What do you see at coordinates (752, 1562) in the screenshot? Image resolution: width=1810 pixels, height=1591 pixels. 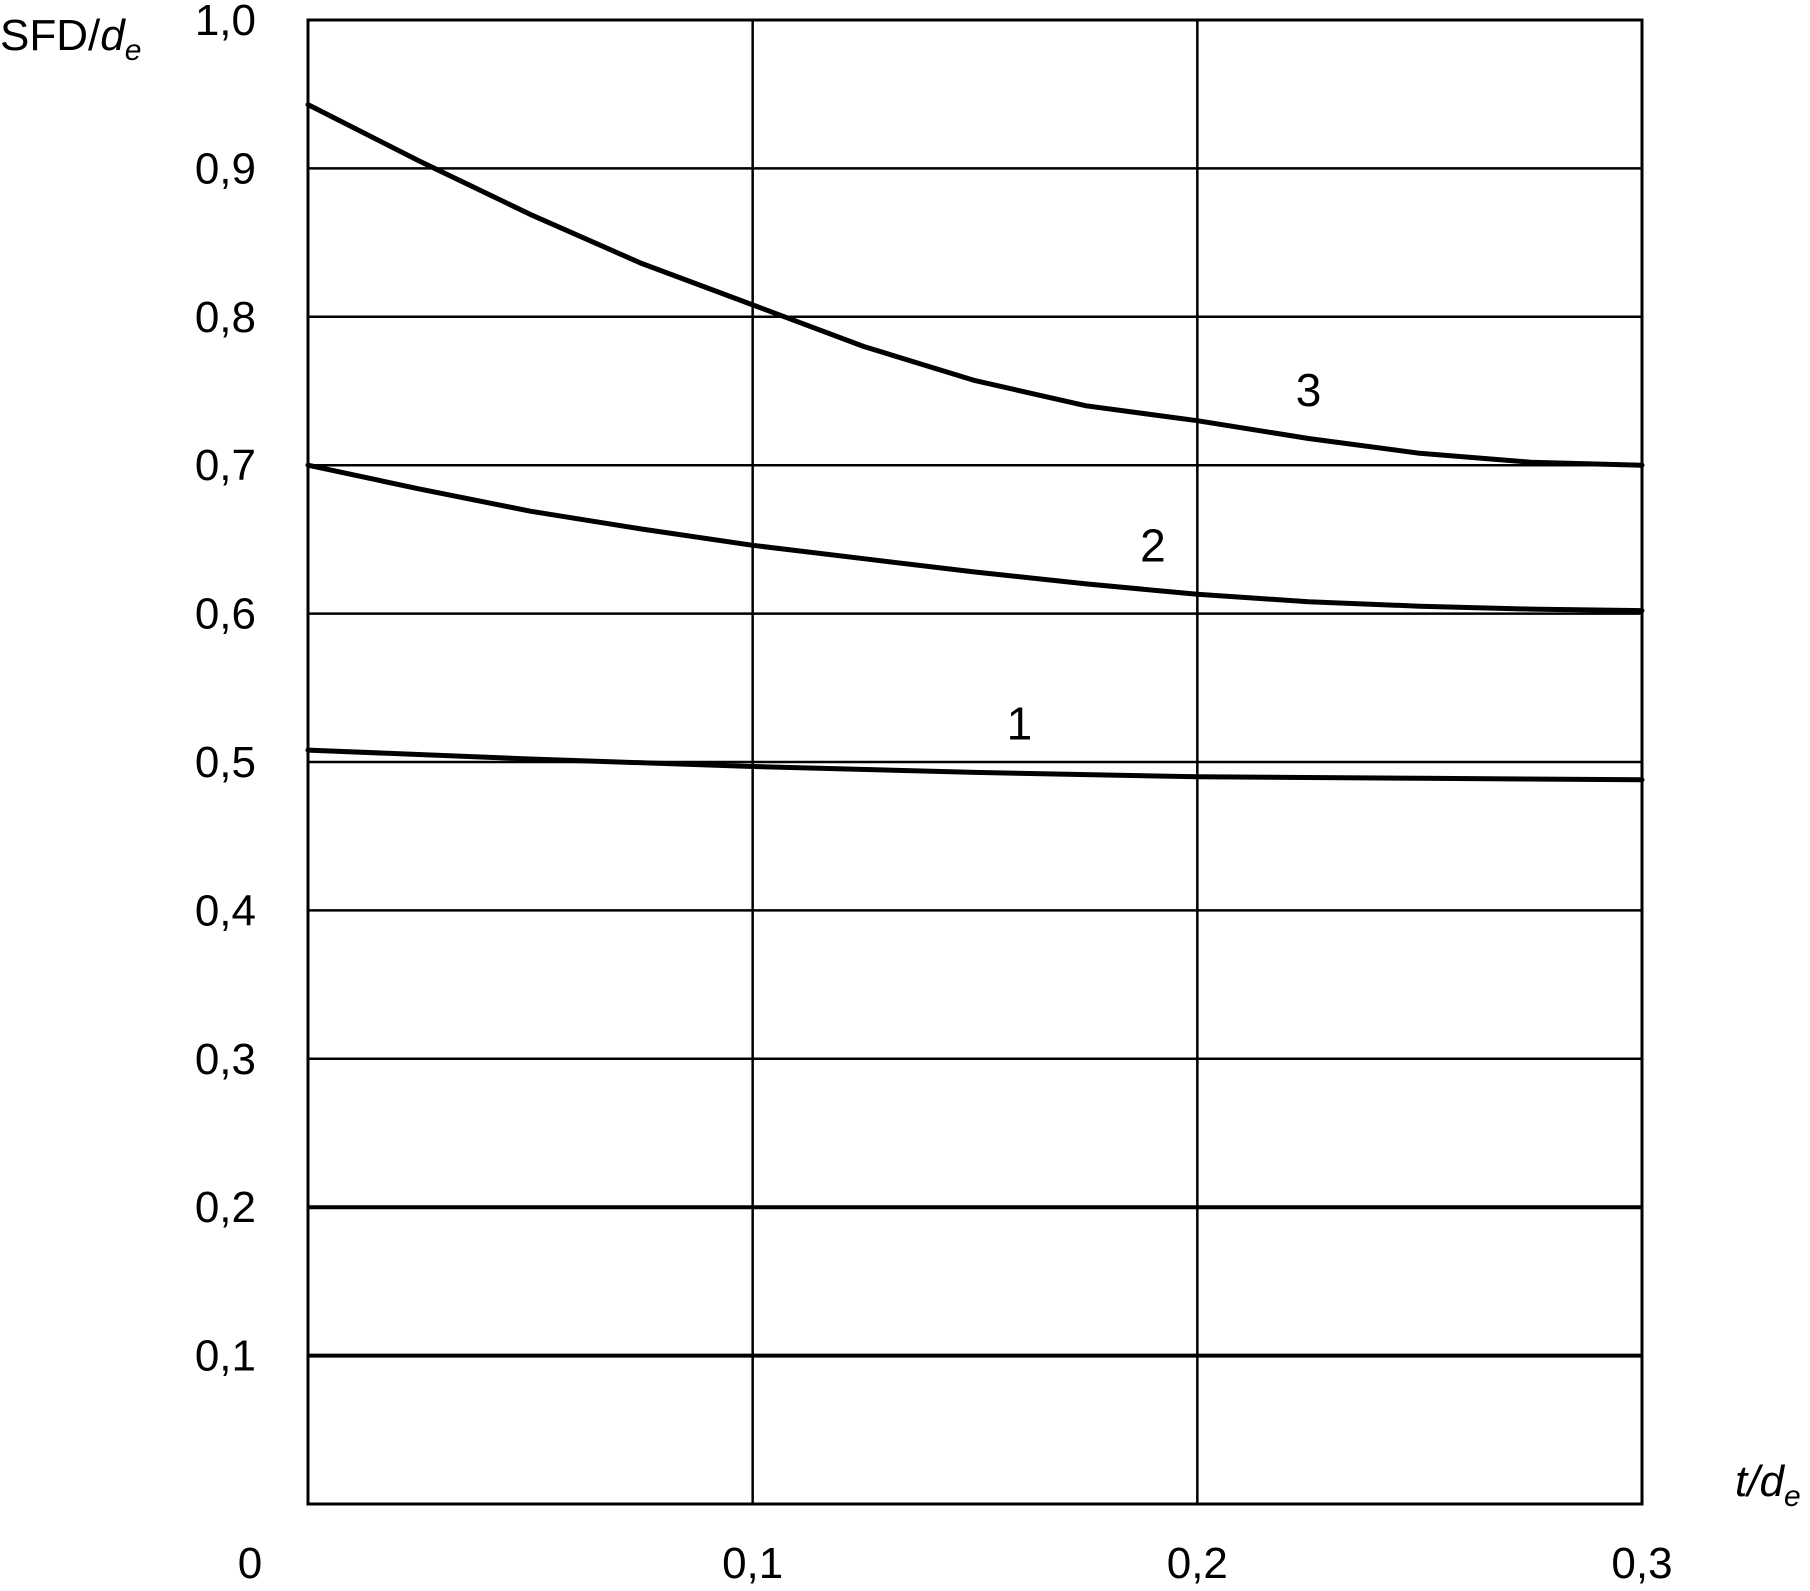 I see `x-tick-label: 0,1` at bounding box center [752, 1562].